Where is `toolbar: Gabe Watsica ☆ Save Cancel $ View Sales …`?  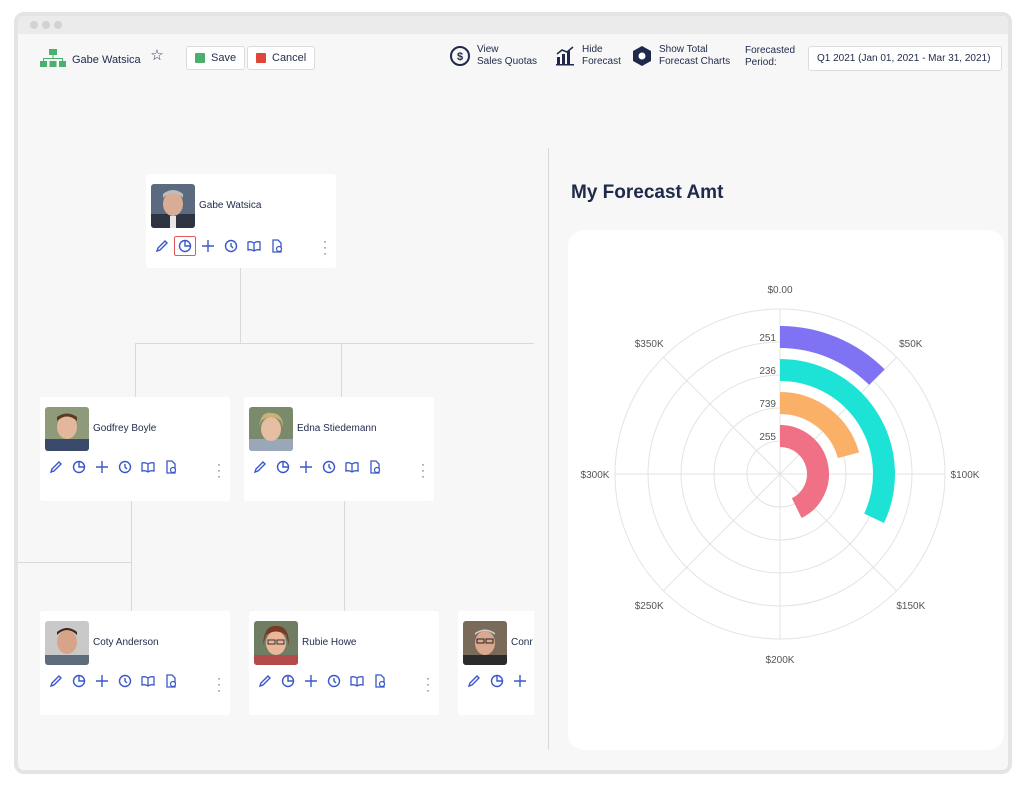
toolbar: Gabe Watsica ☆ Save Cancel $ View Sales … is located at coordinates (513, 59).